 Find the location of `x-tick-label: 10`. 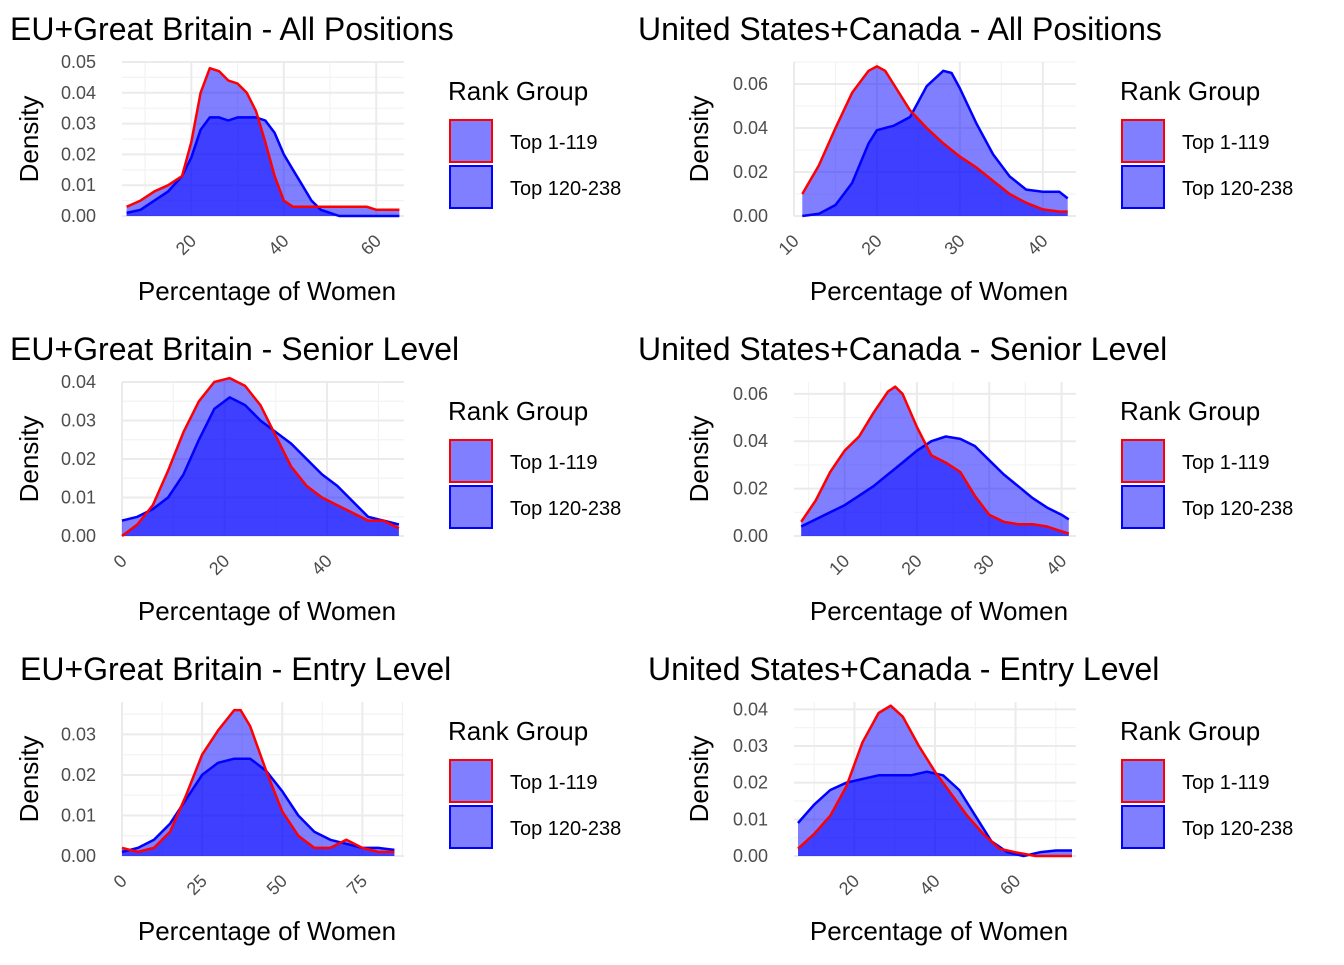

x-tick-label: 10 is located at coordinates (789, 245).